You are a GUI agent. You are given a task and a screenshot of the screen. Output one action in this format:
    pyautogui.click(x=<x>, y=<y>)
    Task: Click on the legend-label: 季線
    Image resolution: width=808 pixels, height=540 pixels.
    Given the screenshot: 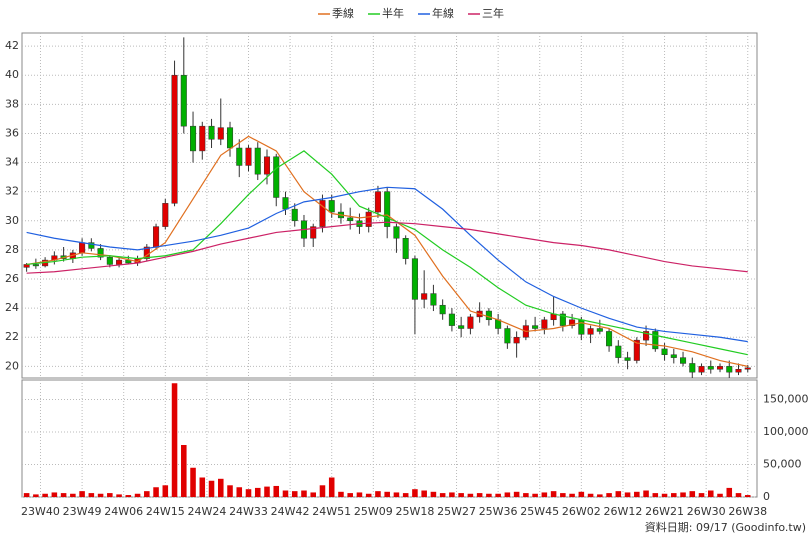 What is the action you would take?
    pyautogui.click(x=343, y=13)
    